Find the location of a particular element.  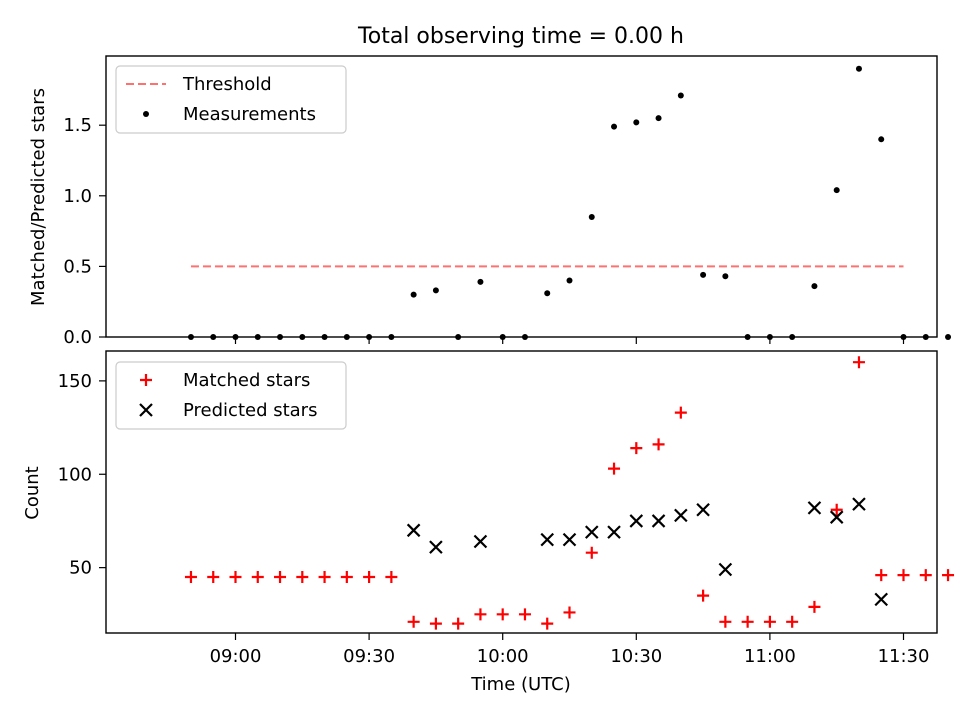

count-x-tick-label: 11:30 is located at coordinates (904, 656).